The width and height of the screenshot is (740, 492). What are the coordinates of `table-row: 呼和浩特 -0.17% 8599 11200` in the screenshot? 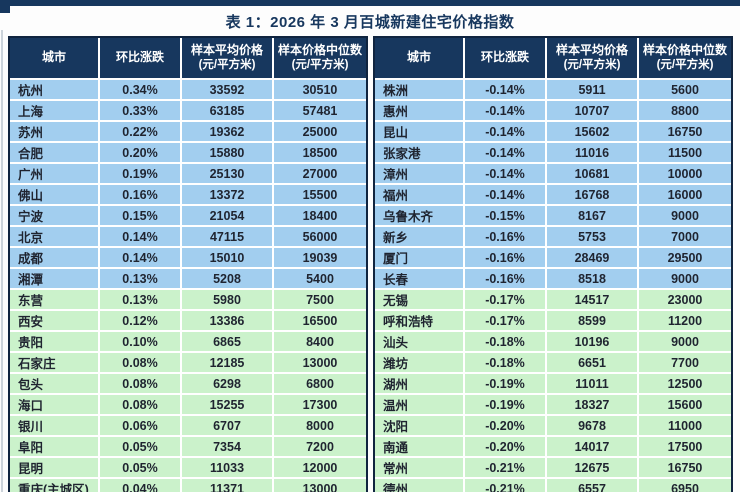 It's located at (553, 321).